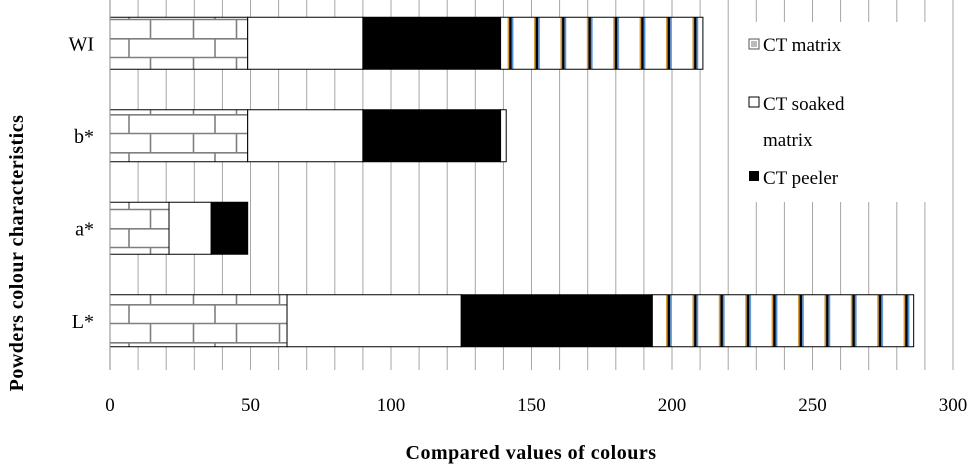 This screenshot has height=469, width=979. I want to click on x-tick-labels: 0 50 100 150 200 250 300, so click(536, 405).